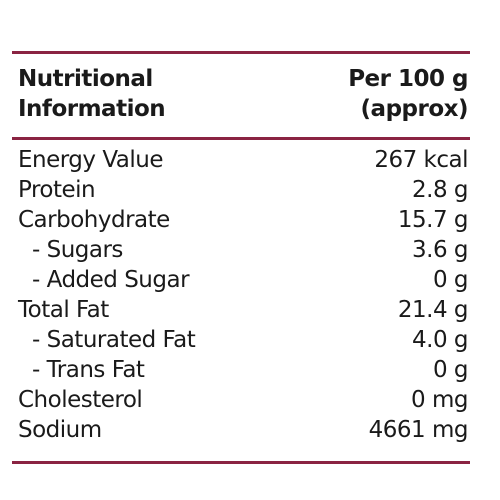 This screenshot has width=500, height=500. Describe the element at coordinates (114, 340) in the screenshot. I see `nutrient-label: - Saturated Fat` at that location.